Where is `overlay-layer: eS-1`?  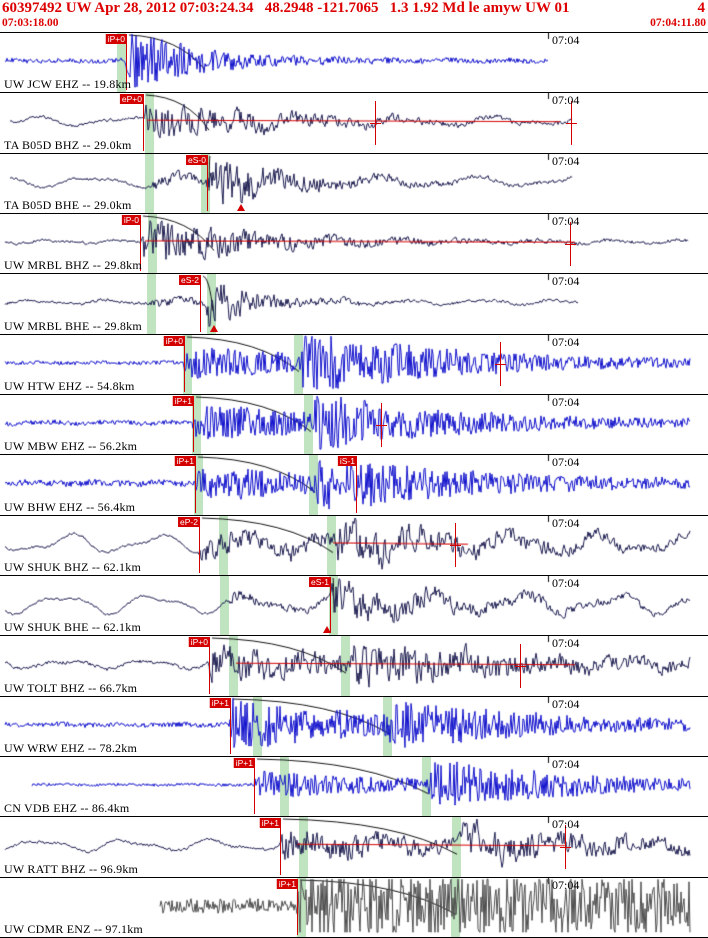
overlay-layer: eS-1 is located at coordinates (354, 605).